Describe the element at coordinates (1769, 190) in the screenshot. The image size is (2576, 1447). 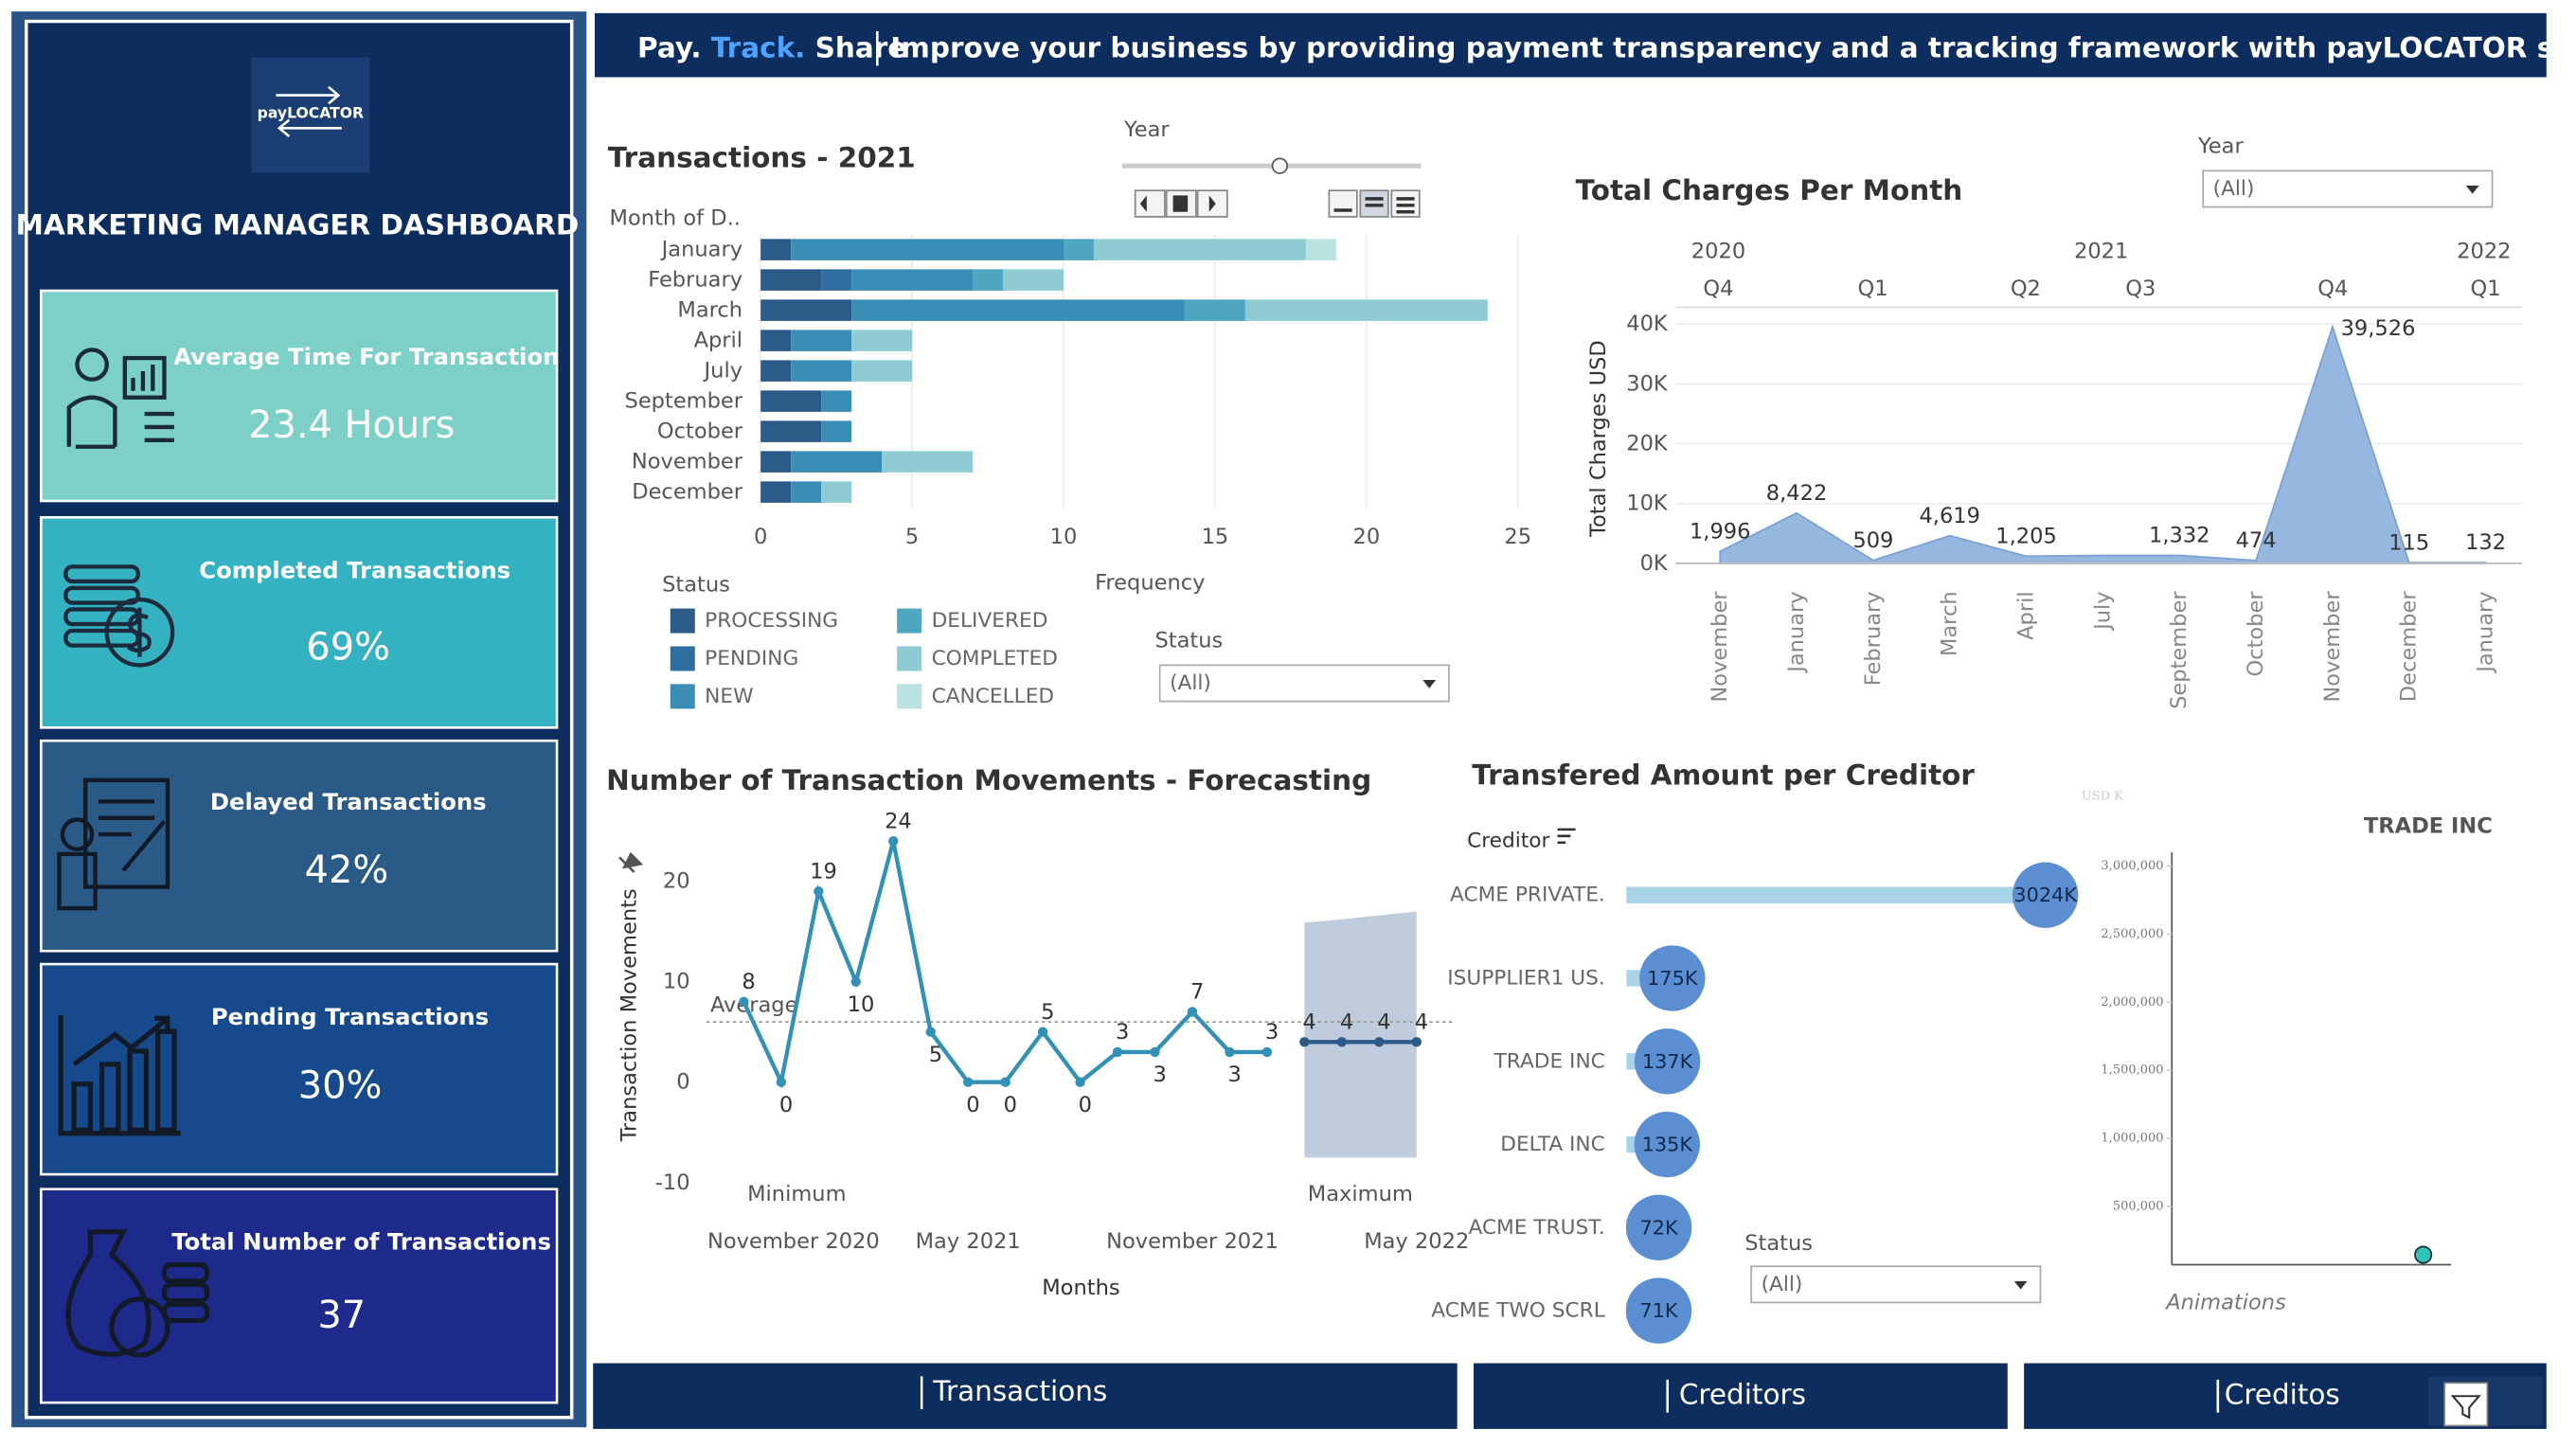
I see `chart-title: Total Charges Per Month` at that location.